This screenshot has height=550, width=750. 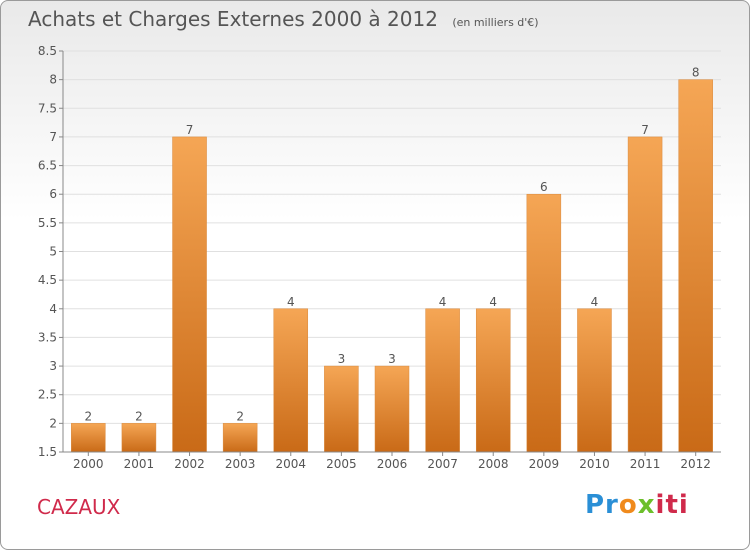 I want to click on place-name: CAZAUX, so click(x=79, y=507).